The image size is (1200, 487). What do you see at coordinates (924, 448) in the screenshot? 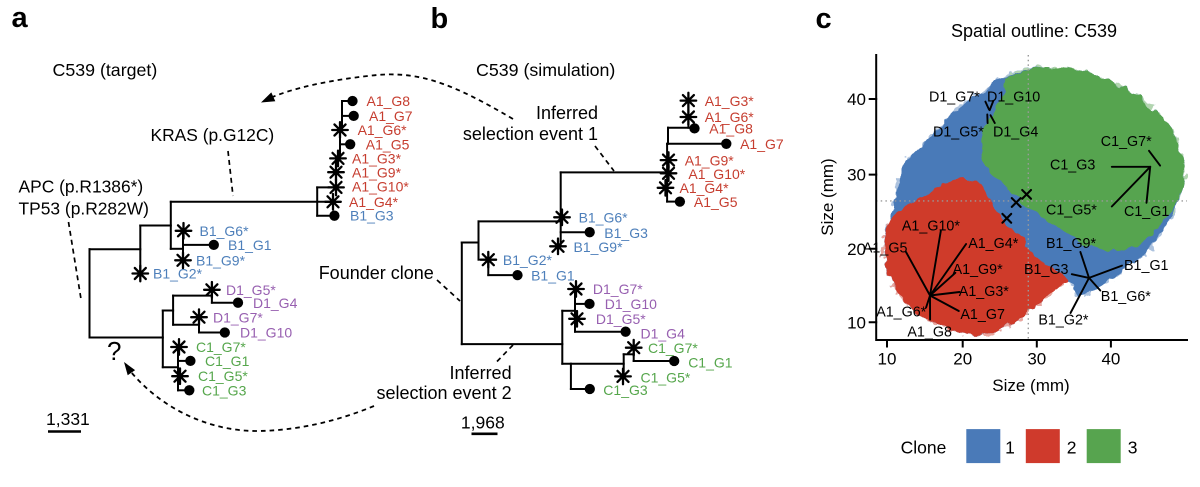
I see `svg-text: Clone` at bounding box center [924, 448].